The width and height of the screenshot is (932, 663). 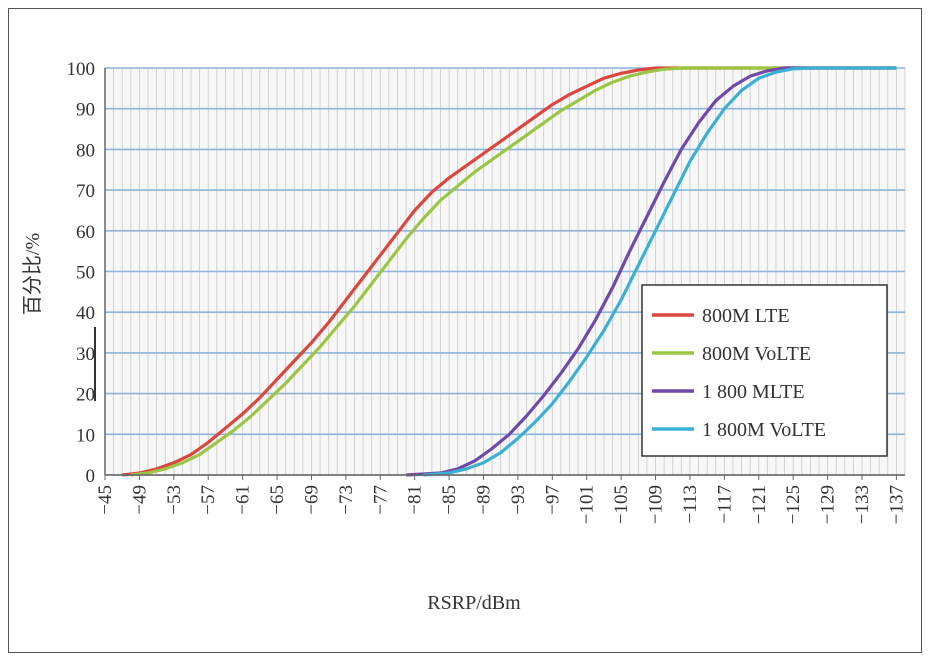 What do you see at coordinates (724, 504) in the screenshot?
I see `x-tick-label: −117` at bounding box center [724, 504].